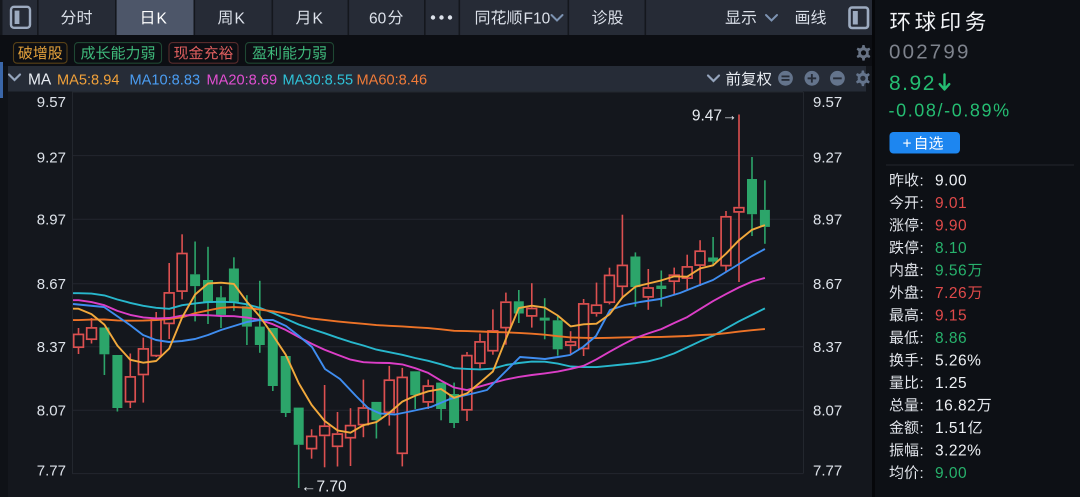 The height and width of the screenshot is (497, 1080). I want to click on svg-text: 9.56, so click(951, 270).